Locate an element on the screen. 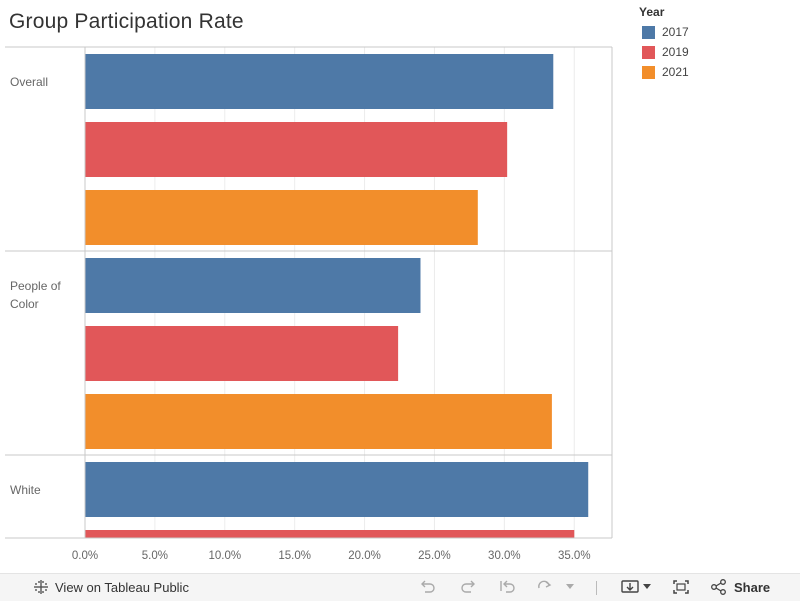 The width and height of the screenshot is (800, 601). legend-item-2017: 2017 is located at coordinates (664, 32).